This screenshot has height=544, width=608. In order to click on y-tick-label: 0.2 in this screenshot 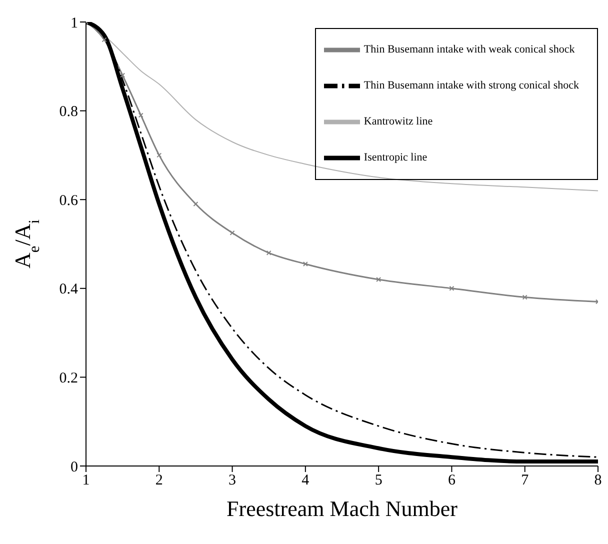, I will do `click(68, 378)`.